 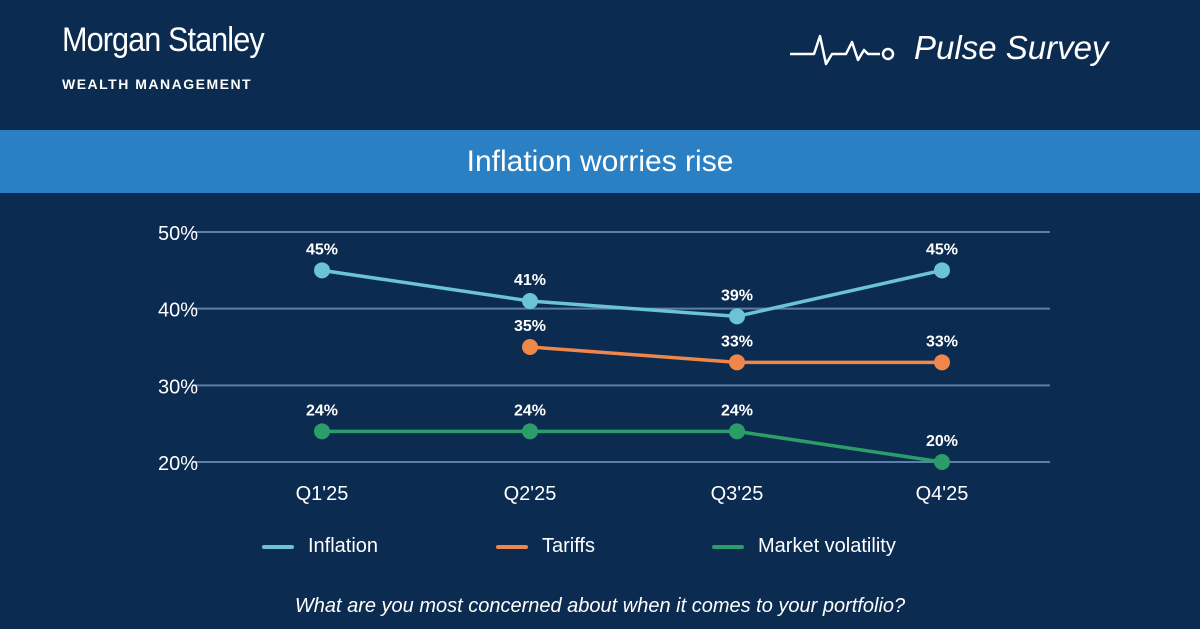 What do you see at coordinates (827, 546) in the screenshot?
I see `legend-label: Market volatility` at bounding box center [827, 546].